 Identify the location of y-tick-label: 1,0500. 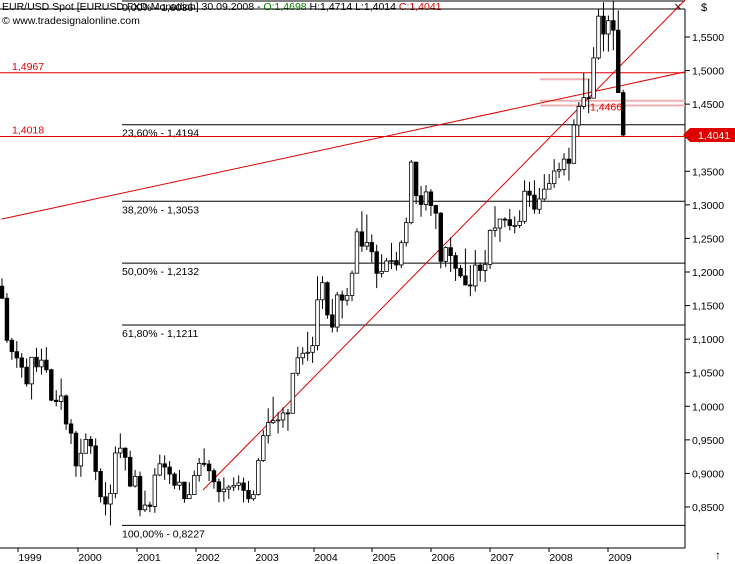
(708, 374).